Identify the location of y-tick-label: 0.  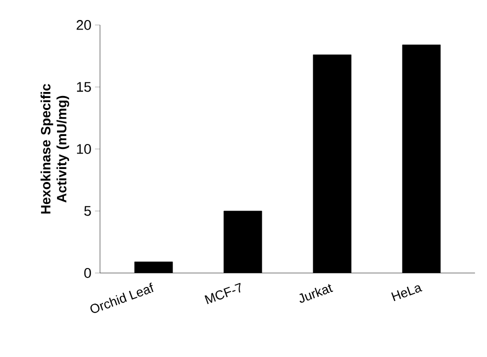
(87, 273).